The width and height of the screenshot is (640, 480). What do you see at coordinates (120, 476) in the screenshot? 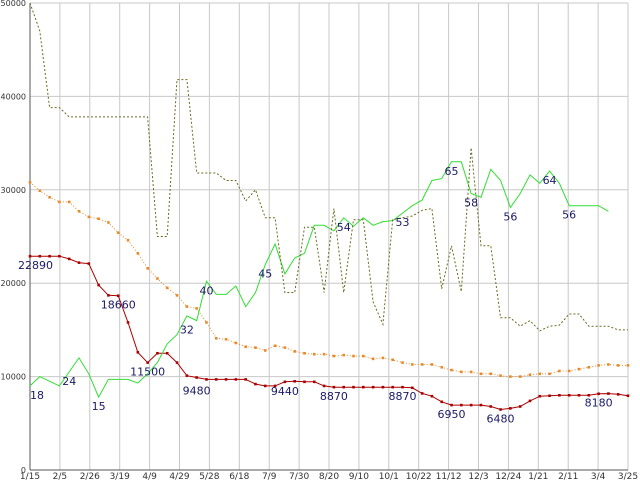
I see `x-tick-label: 3/19` at bounding box center [120, 476].